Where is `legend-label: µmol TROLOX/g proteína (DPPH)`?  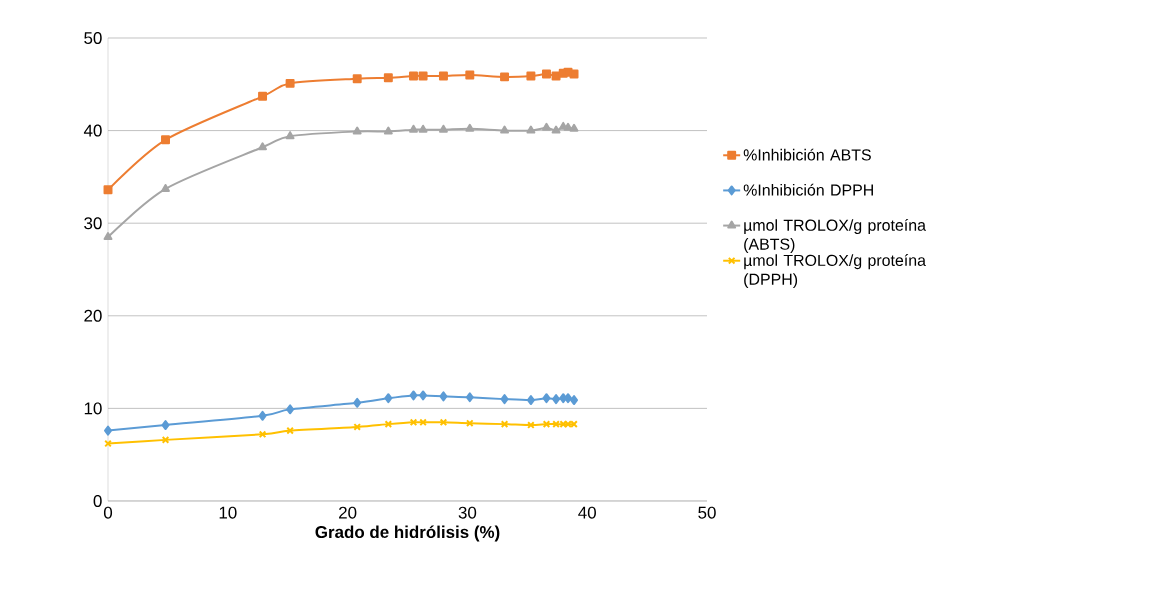
legend-label: µmol TROLOX/g proteína (DPPH) is located at coordinates (835, 271).